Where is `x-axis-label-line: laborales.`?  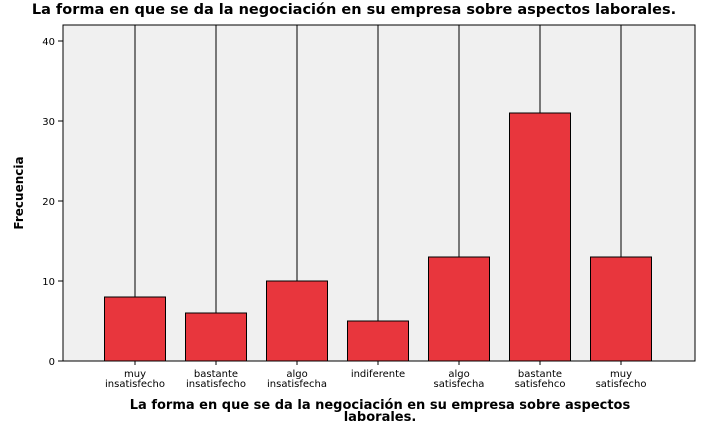 x-axis-label-line: laborales. is located at coordinates (380, 417).